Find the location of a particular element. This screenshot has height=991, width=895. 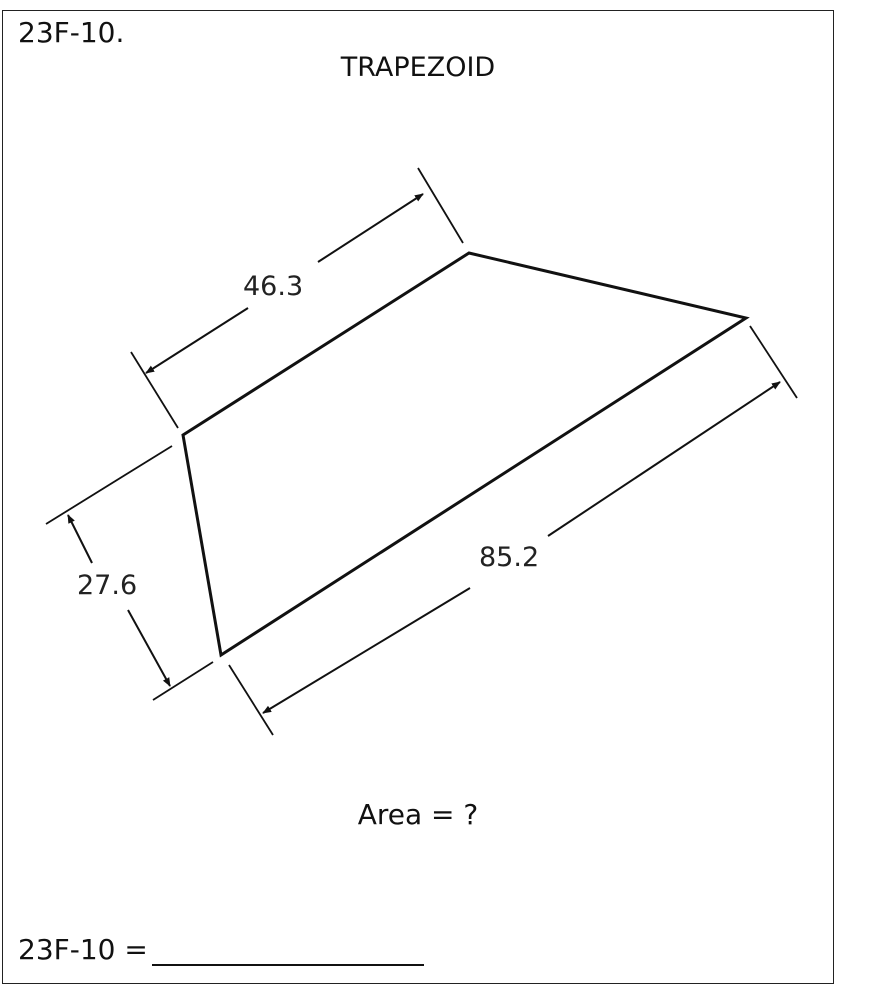

dimension-line-bottom-upper is located at coordinates (664, 459).